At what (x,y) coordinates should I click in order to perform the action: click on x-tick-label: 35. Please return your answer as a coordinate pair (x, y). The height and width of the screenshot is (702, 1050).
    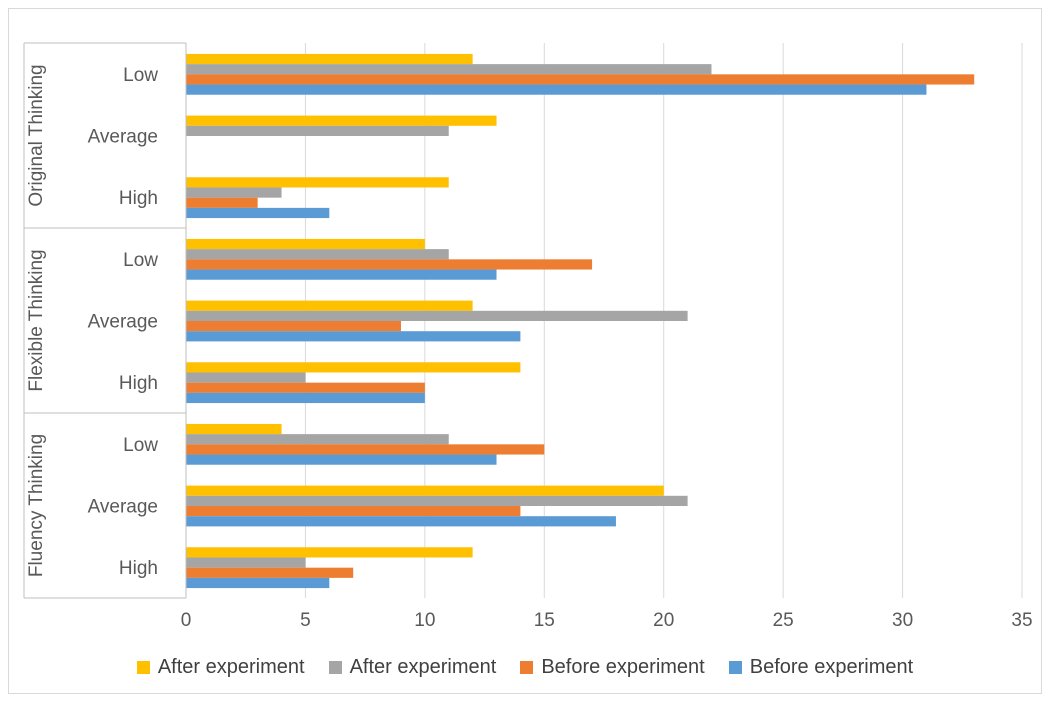
    Looking at the image, I should click on (1021, 620).